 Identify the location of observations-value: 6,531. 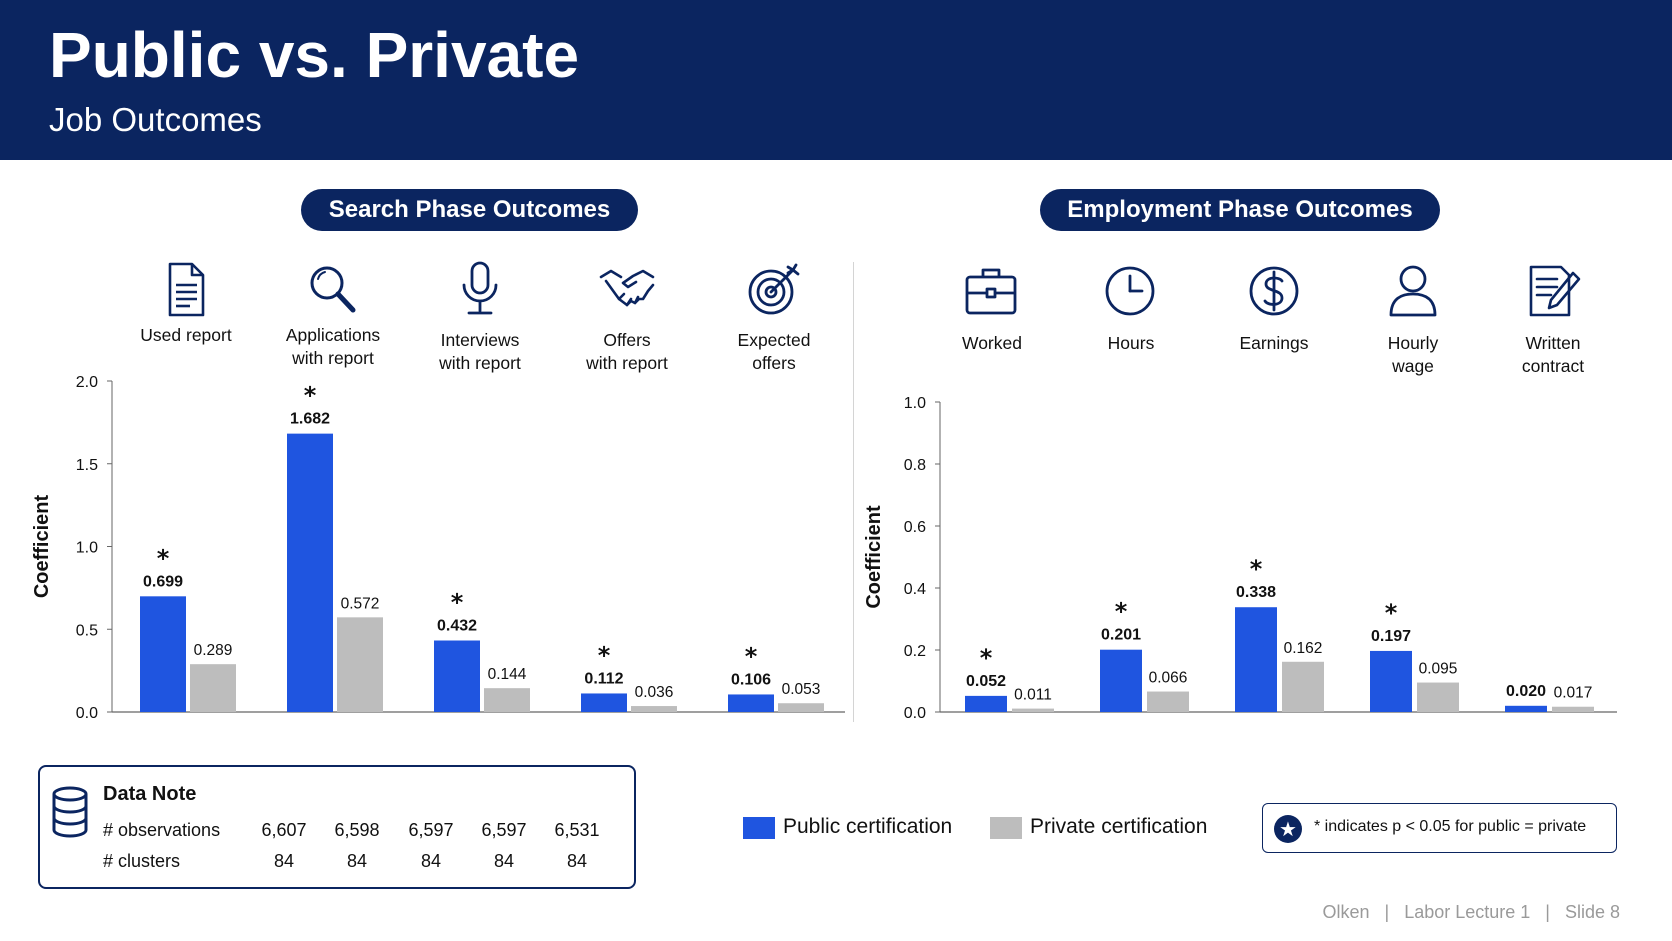
(577, 830).